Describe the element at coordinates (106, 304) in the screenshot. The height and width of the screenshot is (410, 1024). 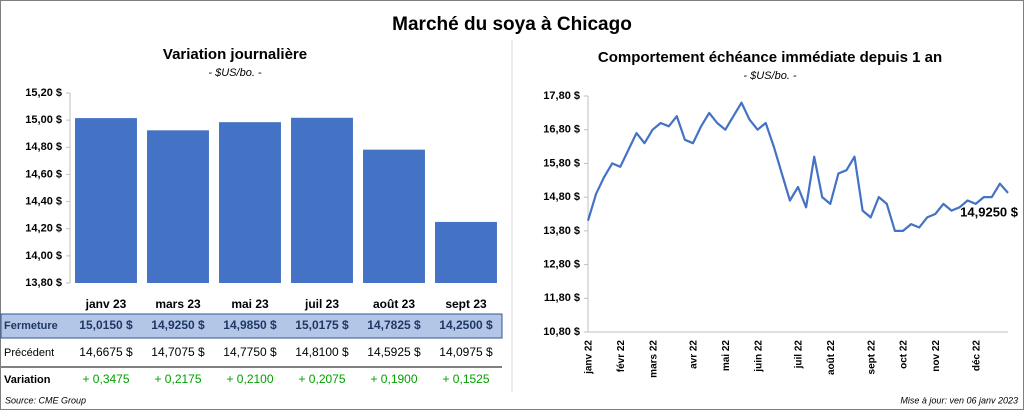
I see `x-tick-label: janv 23` at that location.